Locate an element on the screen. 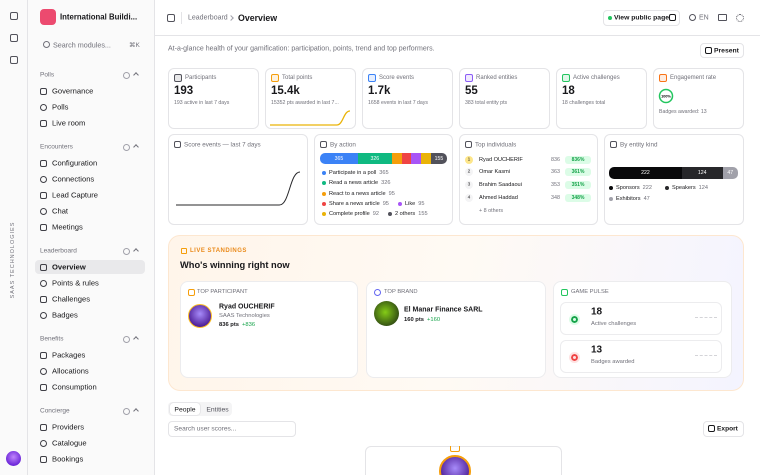 This screenshot has height=475, width=760. breadcrumb: Leaderboard is located at coordinates (208, 18).